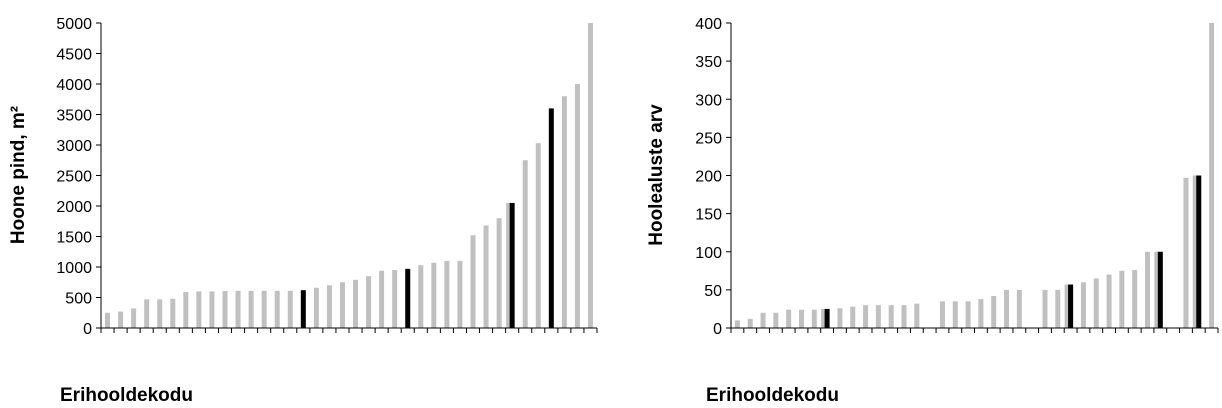 This screenshot has width=1222, height=408. I want to click on y-tick-label: 2500, so click(74, 177).